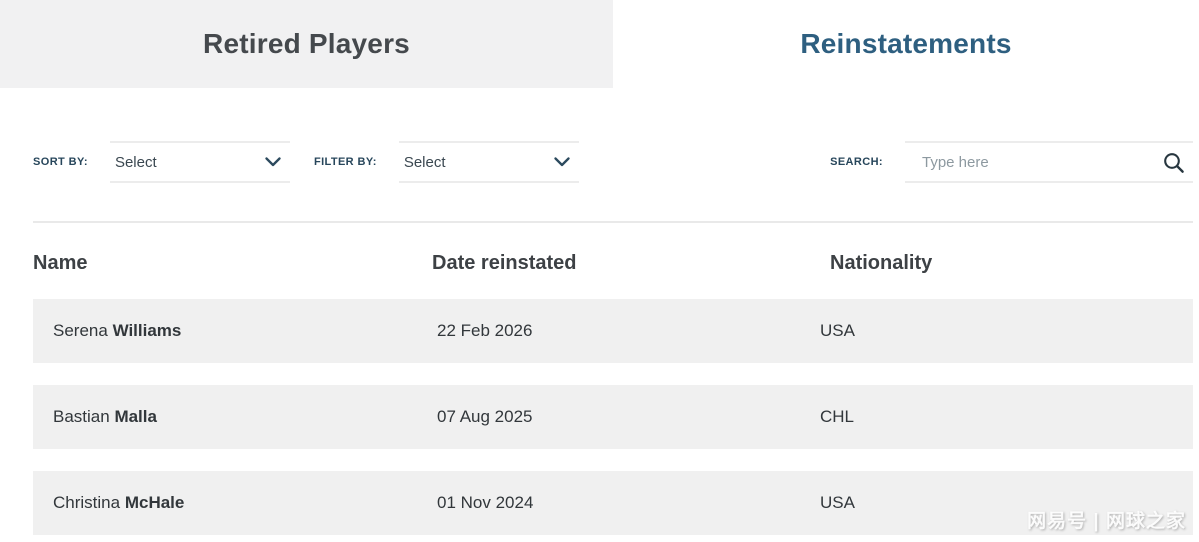 The image size is (1199, 542). Describe the element at coordinates (485, 502) in the screenshot. I see `date-reinstated-cell: 01 Nov 2024` at that location.